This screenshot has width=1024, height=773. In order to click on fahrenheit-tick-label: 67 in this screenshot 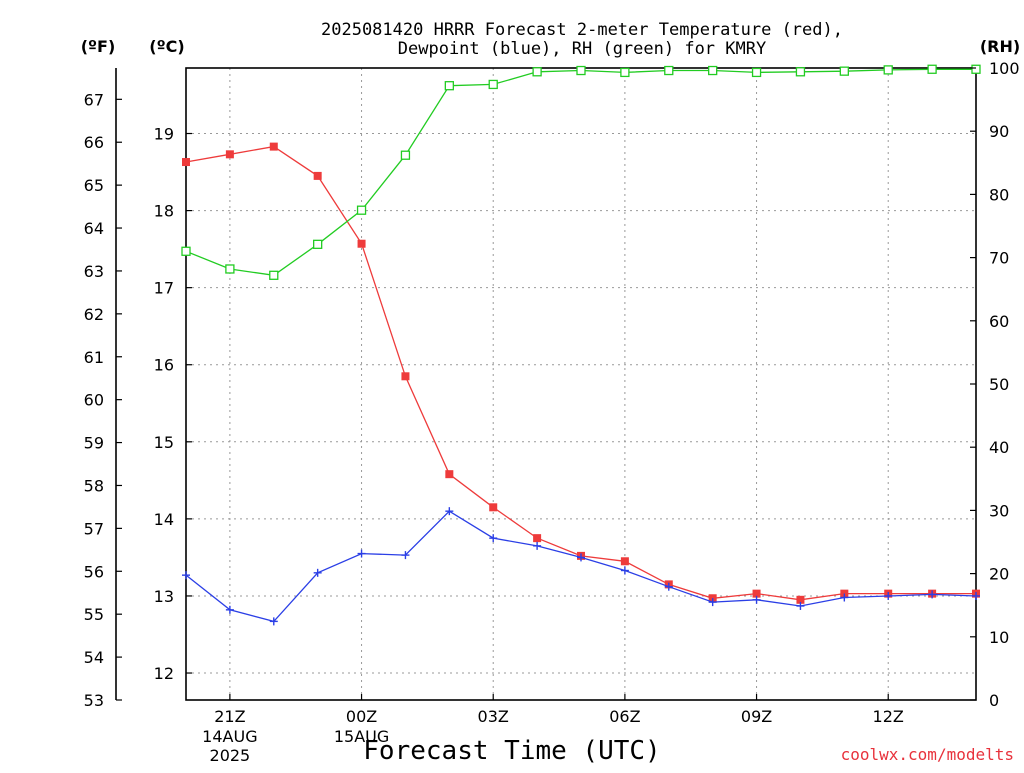, I will do `click(94, 99)`.